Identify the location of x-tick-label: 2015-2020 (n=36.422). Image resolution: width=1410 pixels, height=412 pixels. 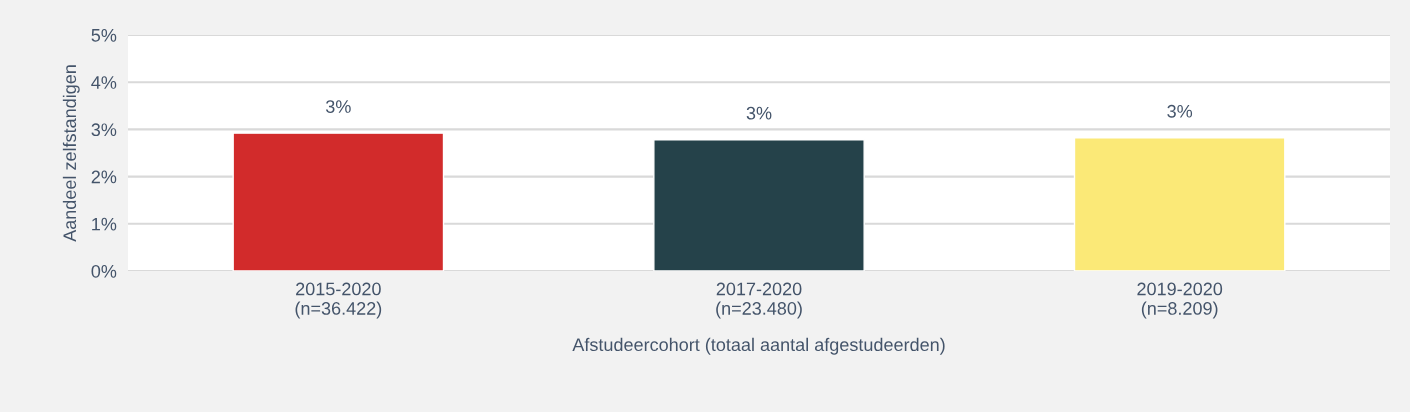
(338, 300).